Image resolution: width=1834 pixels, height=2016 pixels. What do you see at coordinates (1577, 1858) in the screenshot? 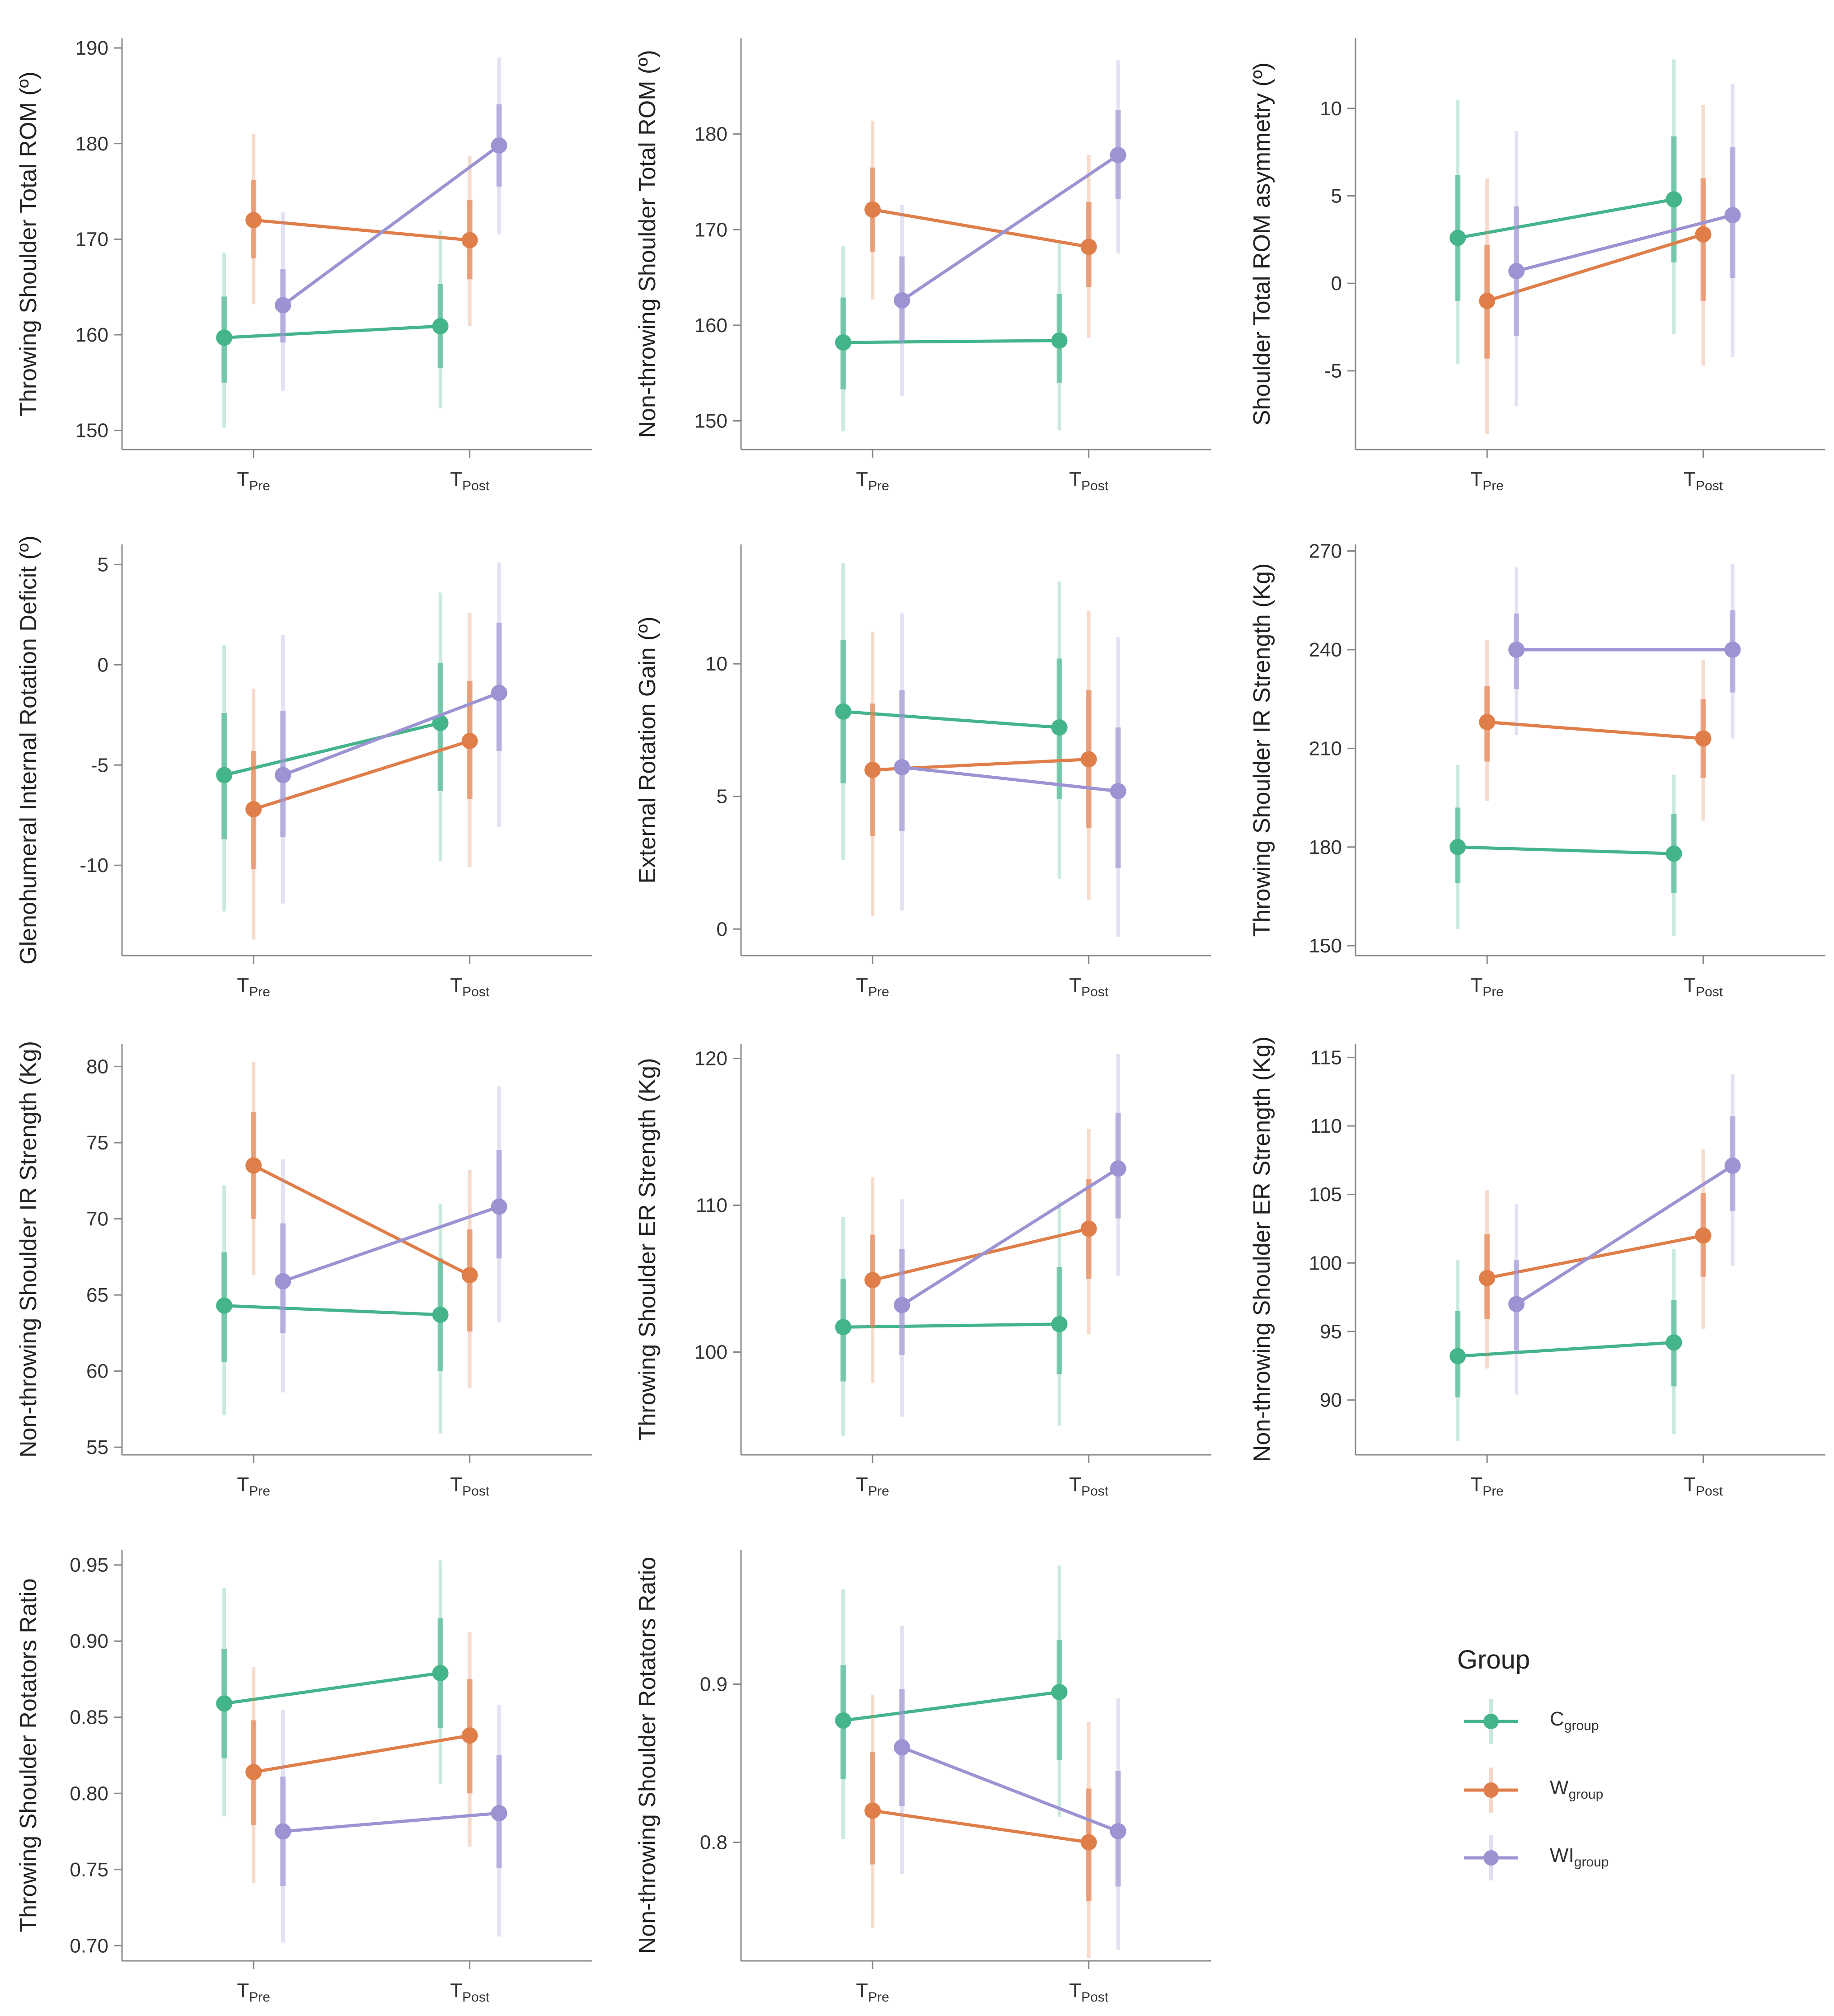
I see `legend-item-wi: WIgroup` at bounding box center [1577, 1858].